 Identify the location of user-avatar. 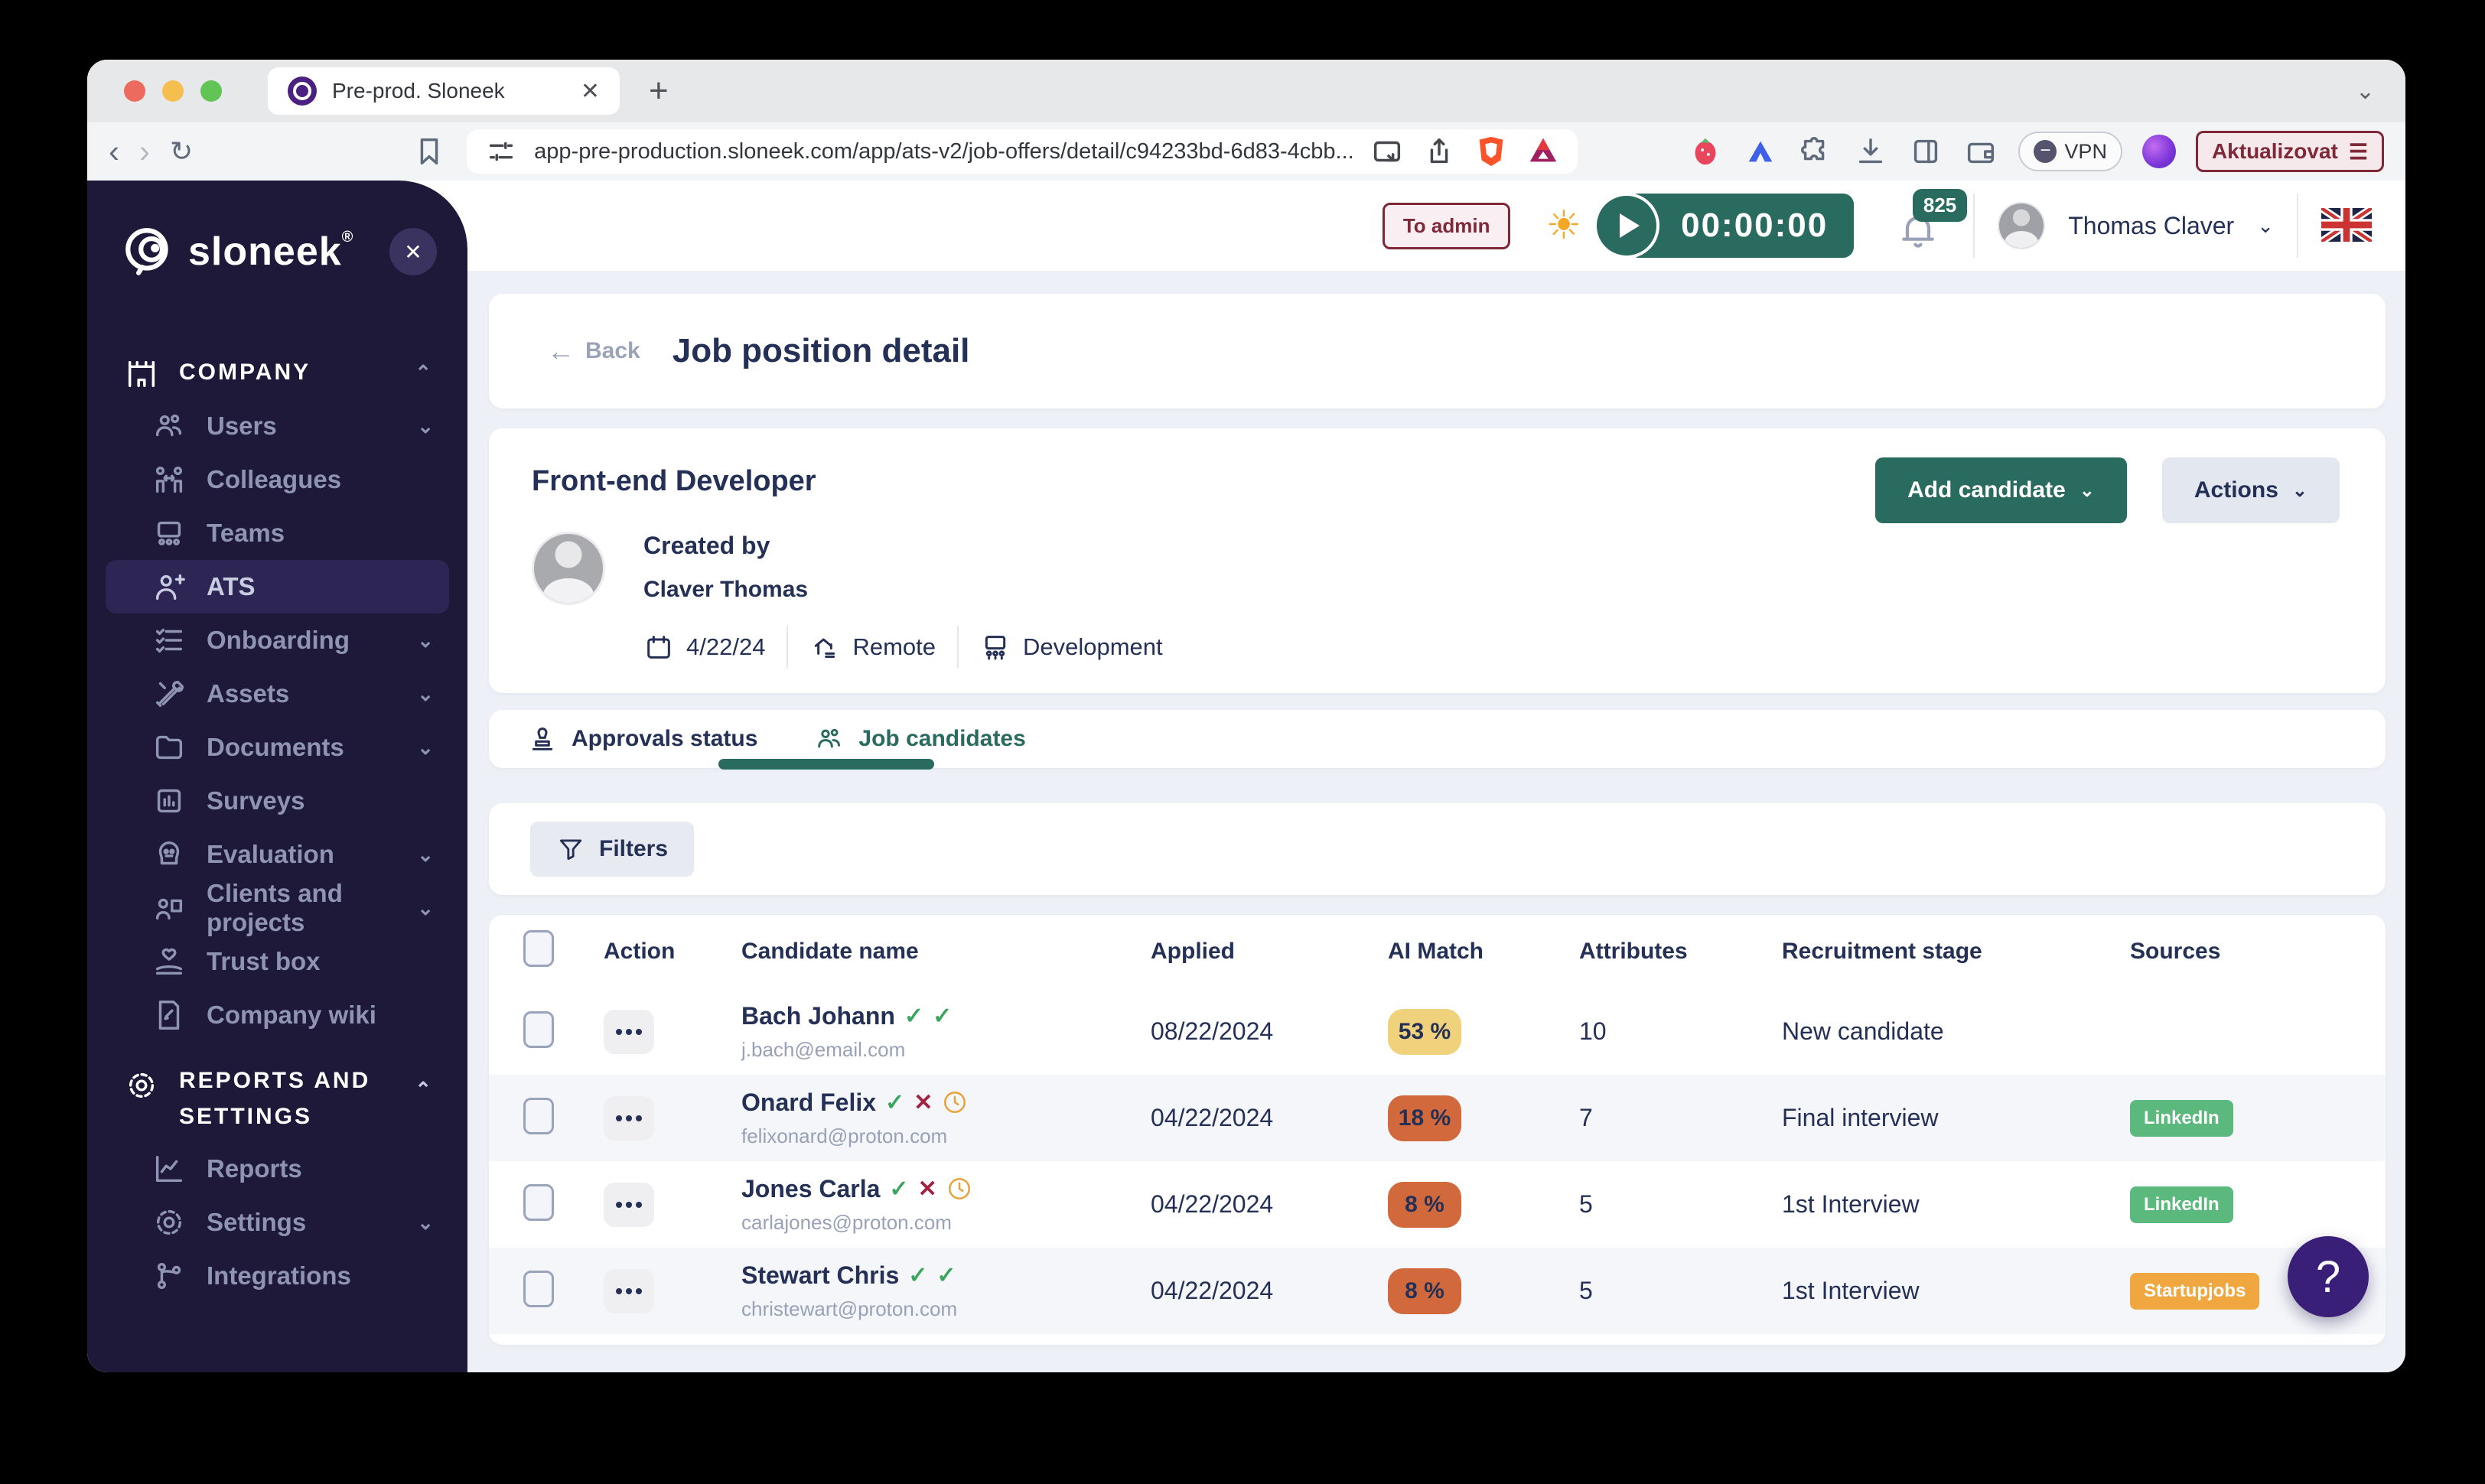
(2022, 225).